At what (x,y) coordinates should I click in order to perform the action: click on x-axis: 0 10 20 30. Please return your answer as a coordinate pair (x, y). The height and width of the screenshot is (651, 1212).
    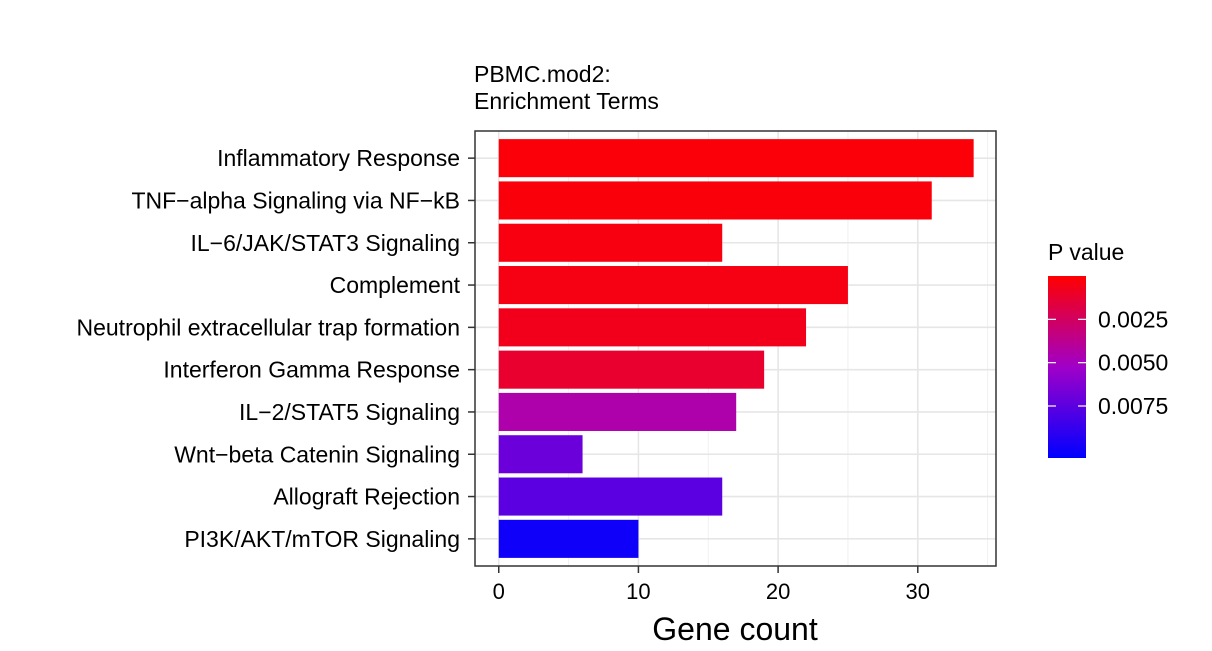
    Looking at the image, I should click on (711, 585).